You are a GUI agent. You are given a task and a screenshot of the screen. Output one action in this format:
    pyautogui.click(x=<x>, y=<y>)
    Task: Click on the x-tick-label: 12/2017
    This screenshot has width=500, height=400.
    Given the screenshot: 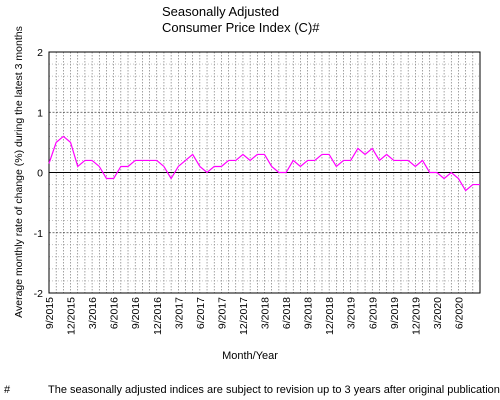 What is the action you would take?
    pyautogui.click(x=244, y=316)
    